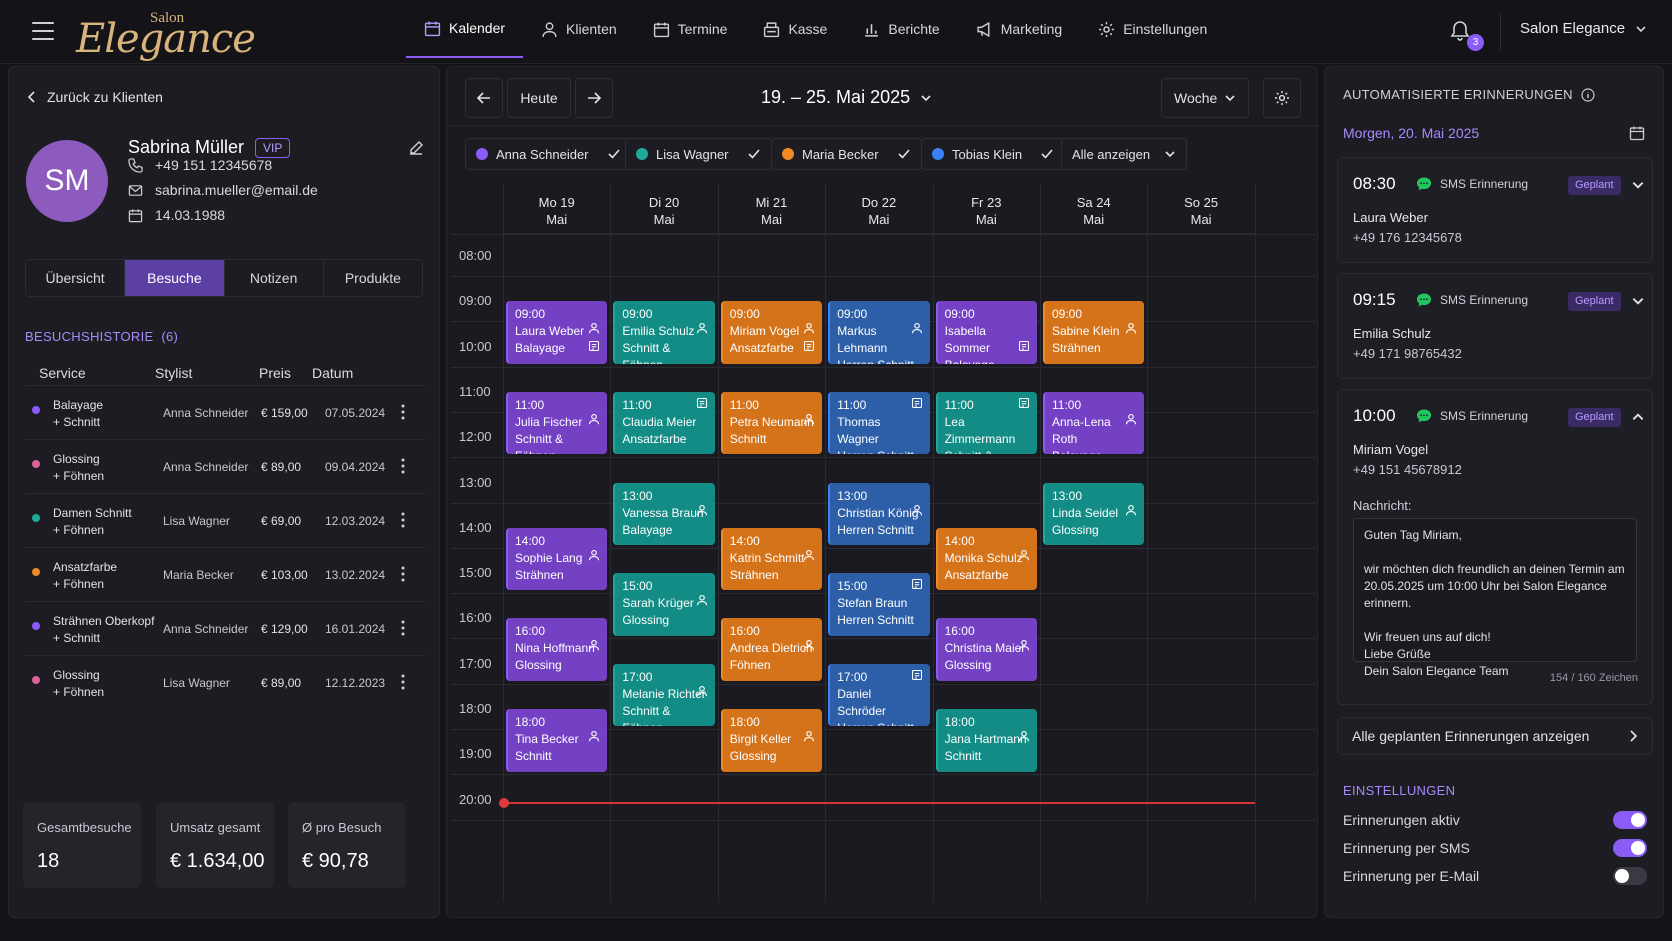  Describe the element at coordinates (846, 97) in the screenshot. I see `date-range-selector: 19. – 25. Mai 2025` at that location.